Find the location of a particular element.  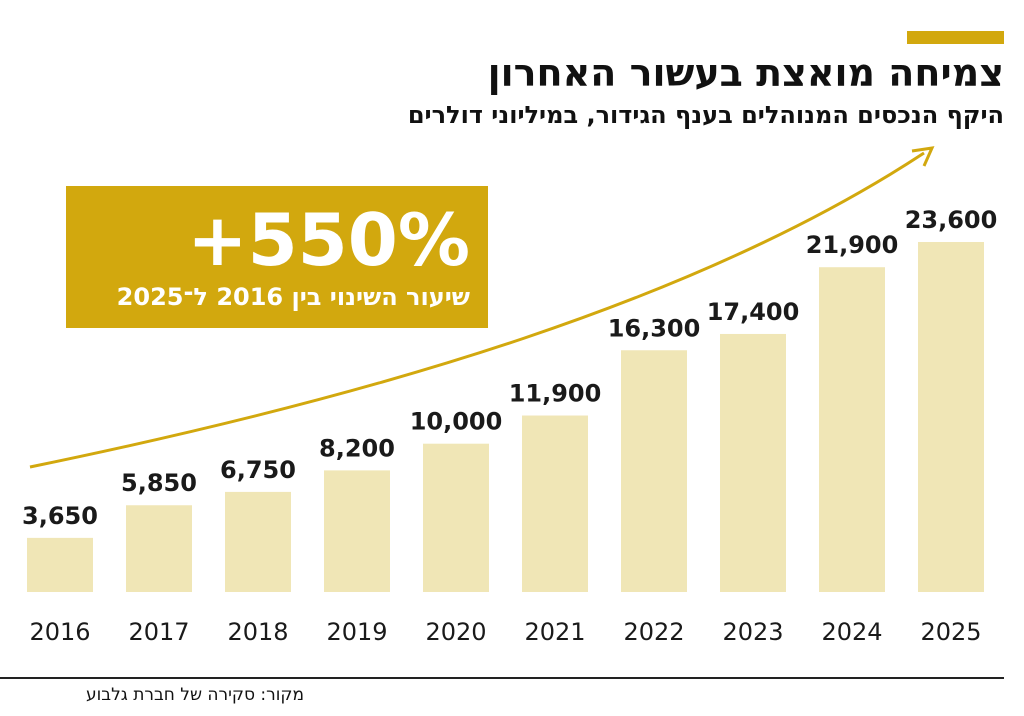

change-callout: +550% שיעור השינוי בין 2016 ל־2025 is located at coordinates (277, 257).